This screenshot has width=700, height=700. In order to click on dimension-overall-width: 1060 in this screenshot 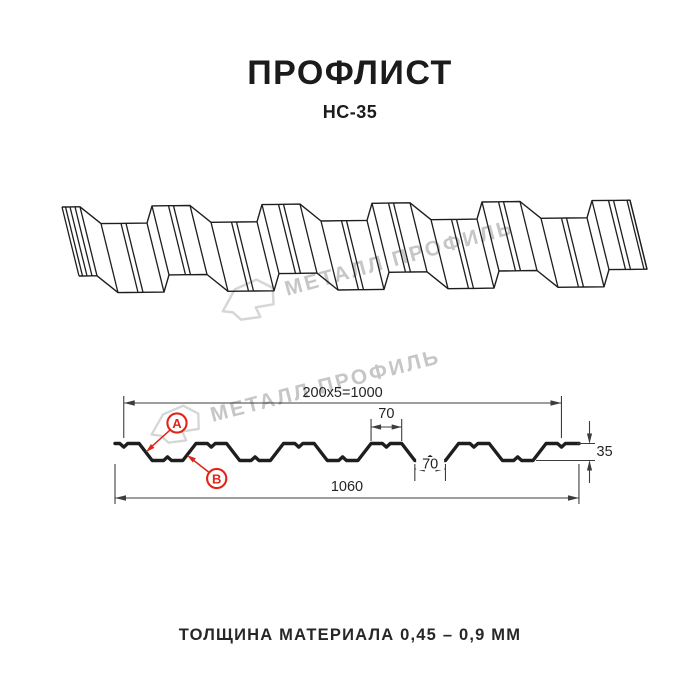, I will do `click(347, 484)`.